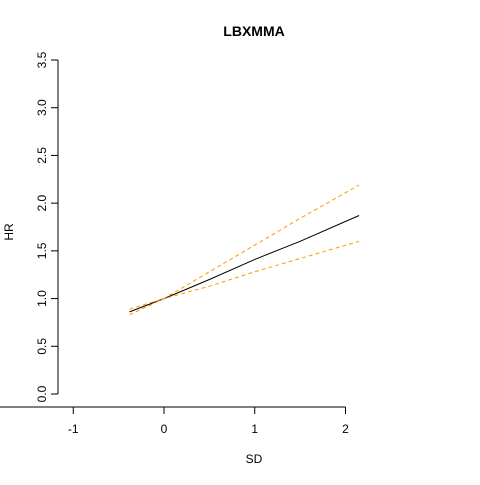 This screenshot has width=480, height=485. What do you see at coordinates (73, 429) in the screenshot?
I see `x-tick-label: -1` at bounding box center [73, 429].